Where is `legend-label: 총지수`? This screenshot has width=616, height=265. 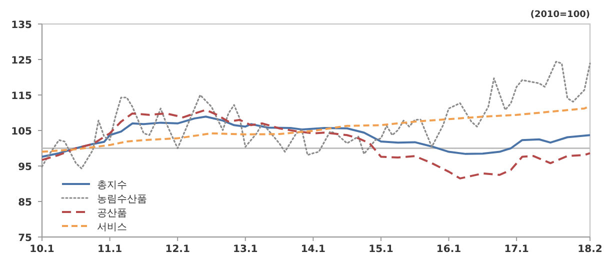
legend-label: 총지수 is located at coordinates (112, 185).